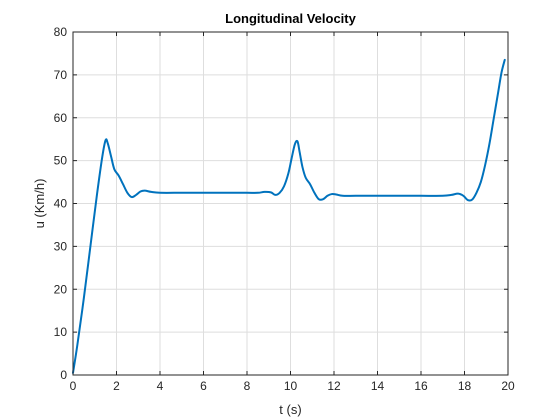  I want to click on y-tick-label: 40, so click(61, 204).